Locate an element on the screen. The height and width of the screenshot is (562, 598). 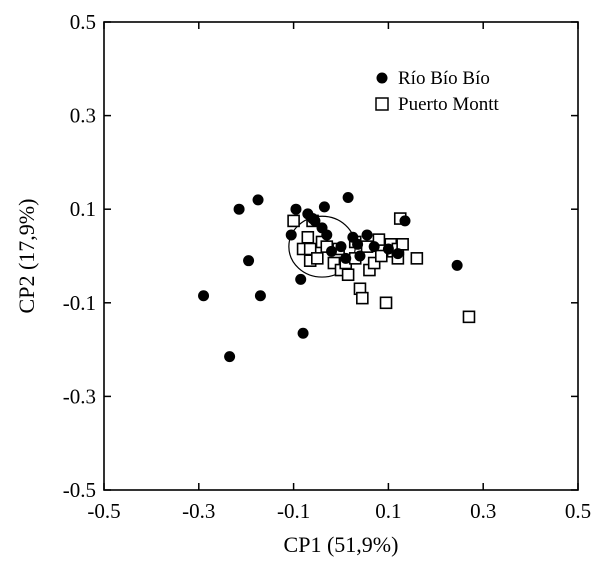
x-tick-label: -0.5 is located at coordinates (103, 511).